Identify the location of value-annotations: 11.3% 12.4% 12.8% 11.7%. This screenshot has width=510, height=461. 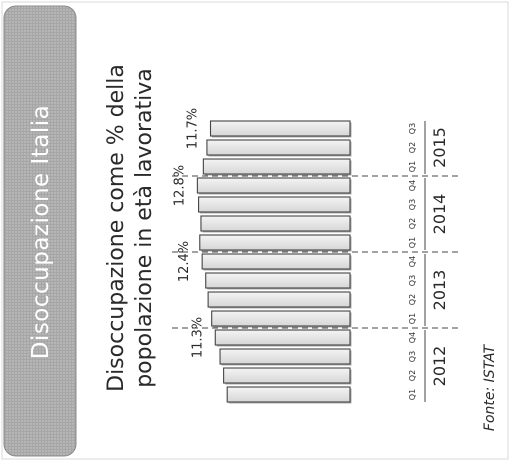
(188, 233).